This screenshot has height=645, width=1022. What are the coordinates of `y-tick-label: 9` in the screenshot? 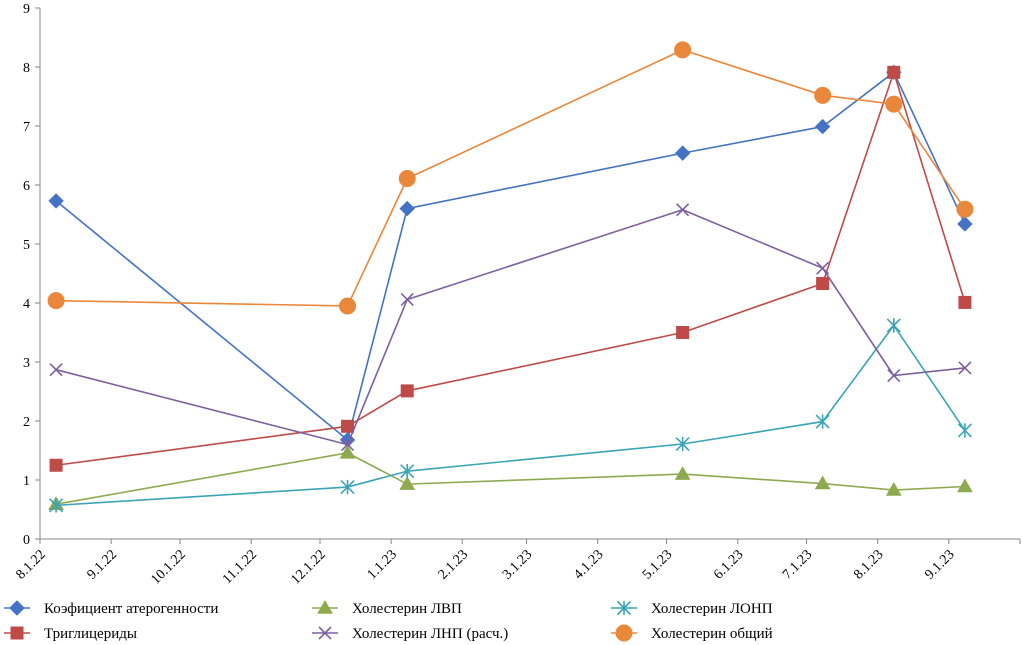 It's located at (26, 9).